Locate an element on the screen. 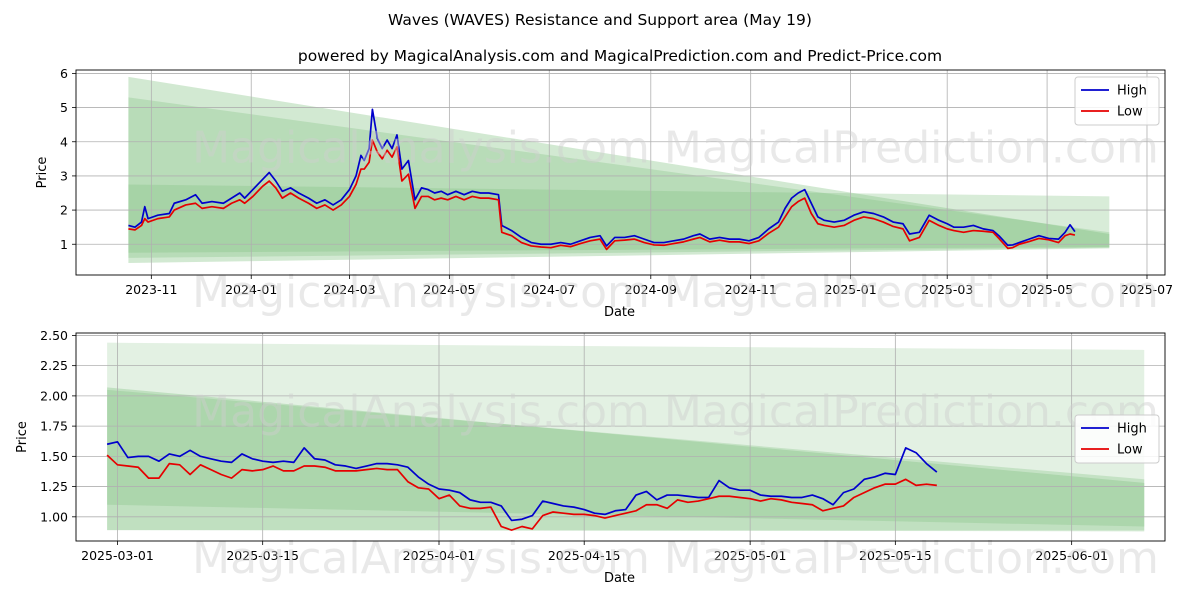  y-tick-label: 6 is located at coordinates (64, 73).